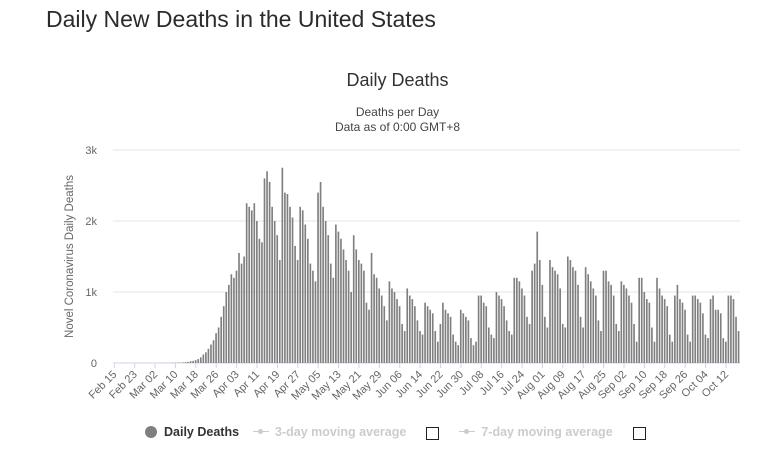 The width and height of the screenshot is (780, 455). What do you see at coordinates (241, 19) in the screenshot?
I see `page-title: Daily New Deaths in the United States` at bounding box center [241, 19].